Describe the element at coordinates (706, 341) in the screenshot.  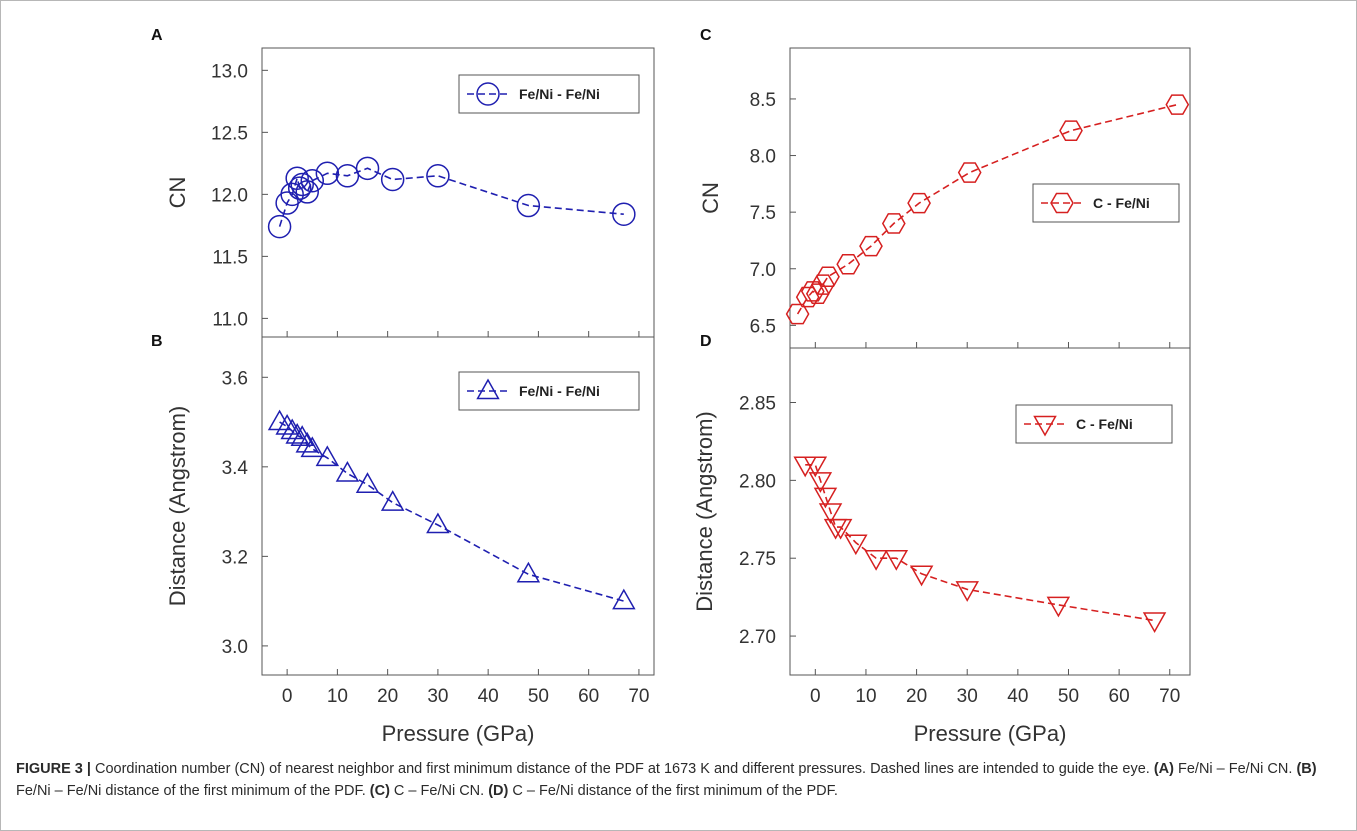
I see `panel-letter: D` at that location.